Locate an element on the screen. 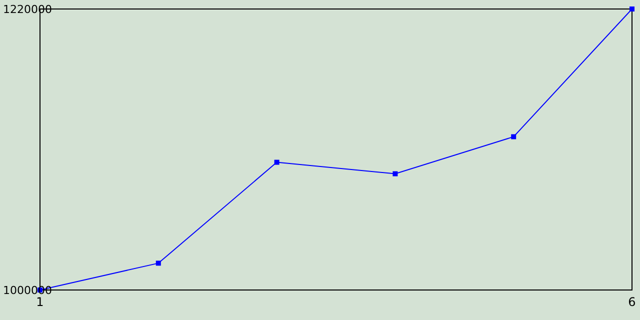 This screenshot has height=320, width=640. y-tick-label: 1000000 is located at coordinates (27, 290).